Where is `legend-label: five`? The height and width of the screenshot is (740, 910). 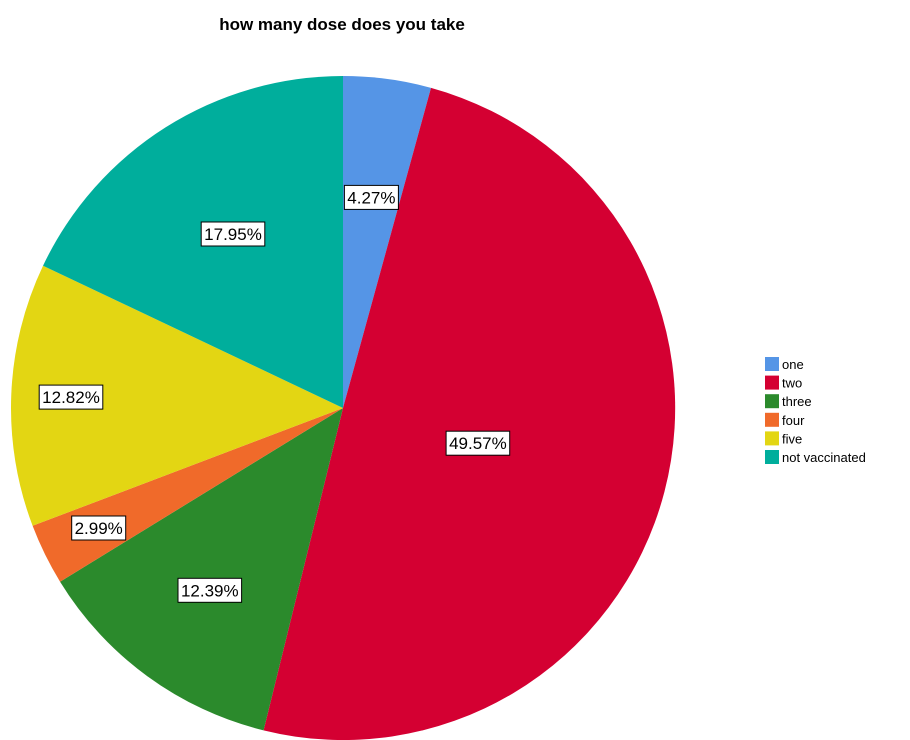
legend-label: five is located at coordinates (792, 438).